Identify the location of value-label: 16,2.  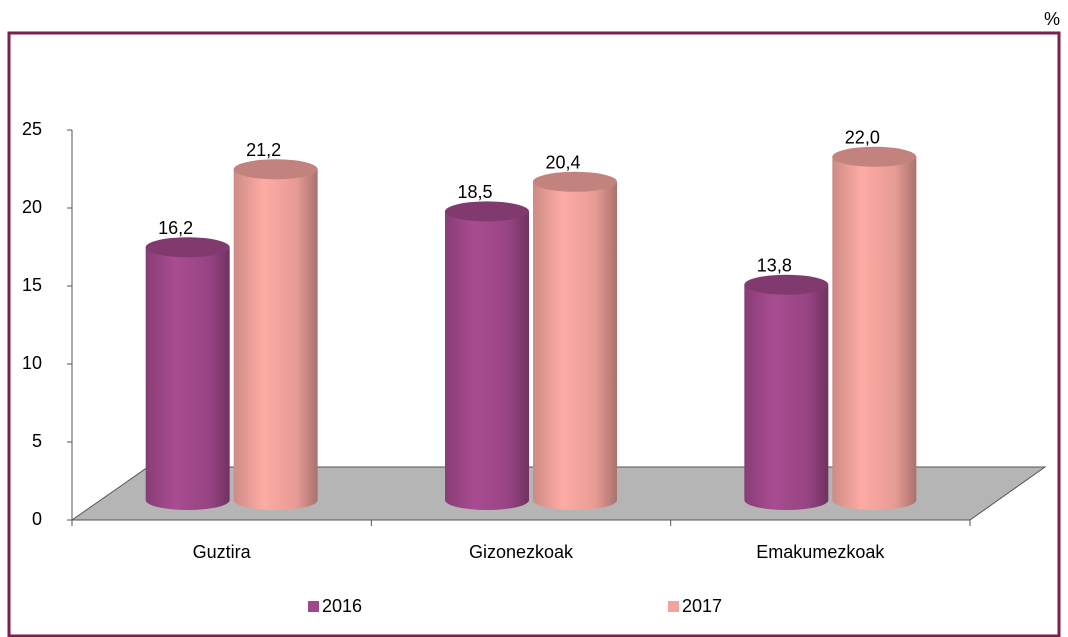
(175, 228).